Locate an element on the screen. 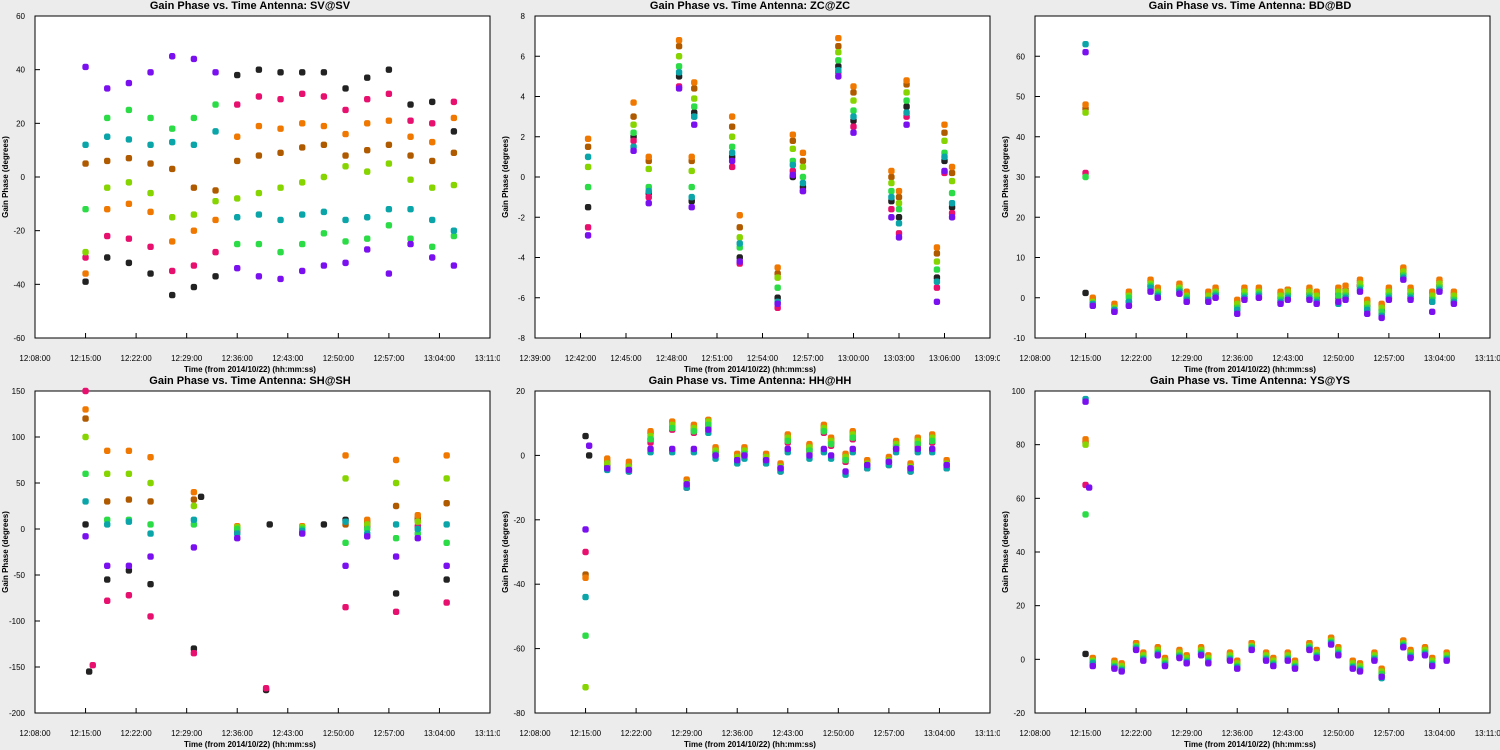  y-tick-label: 50 is located at coordinates (1020, 97).